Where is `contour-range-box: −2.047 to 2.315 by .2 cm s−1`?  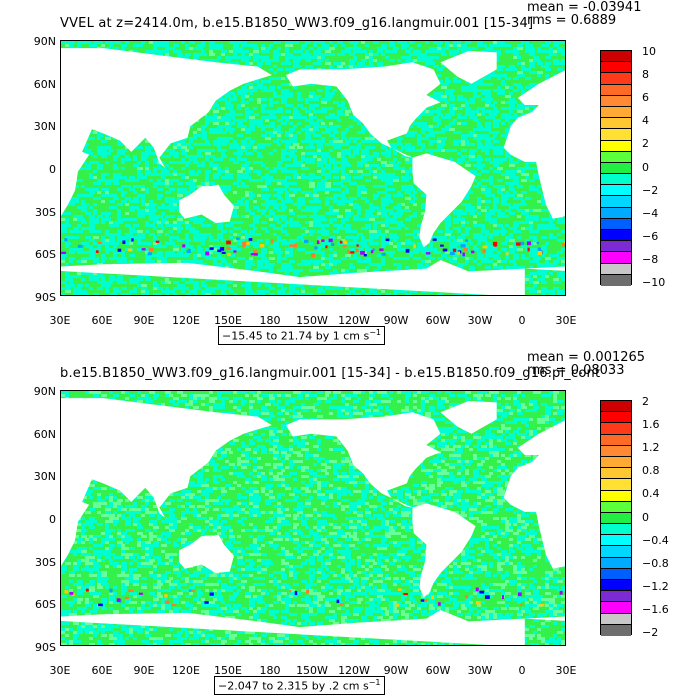
contour-range-box: −2.047 to 2.315 by .2 cm s−1 is located at coordinates (299, 685).